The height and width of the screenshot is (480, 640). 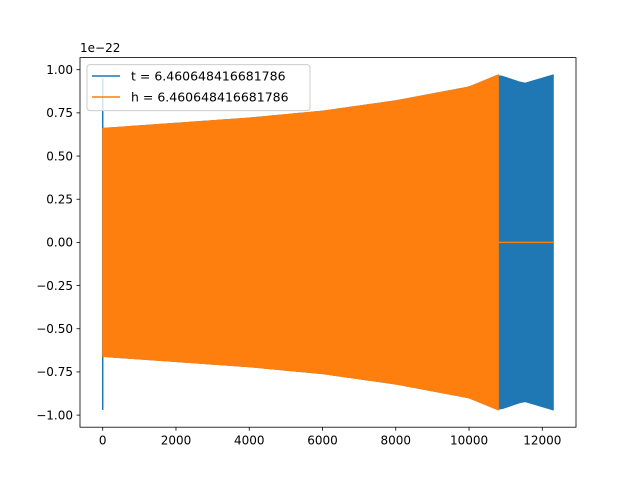 I want to click on x-axis: 0 2000 4000 6000 8000 10000 12000, so click(x=330, y=437).